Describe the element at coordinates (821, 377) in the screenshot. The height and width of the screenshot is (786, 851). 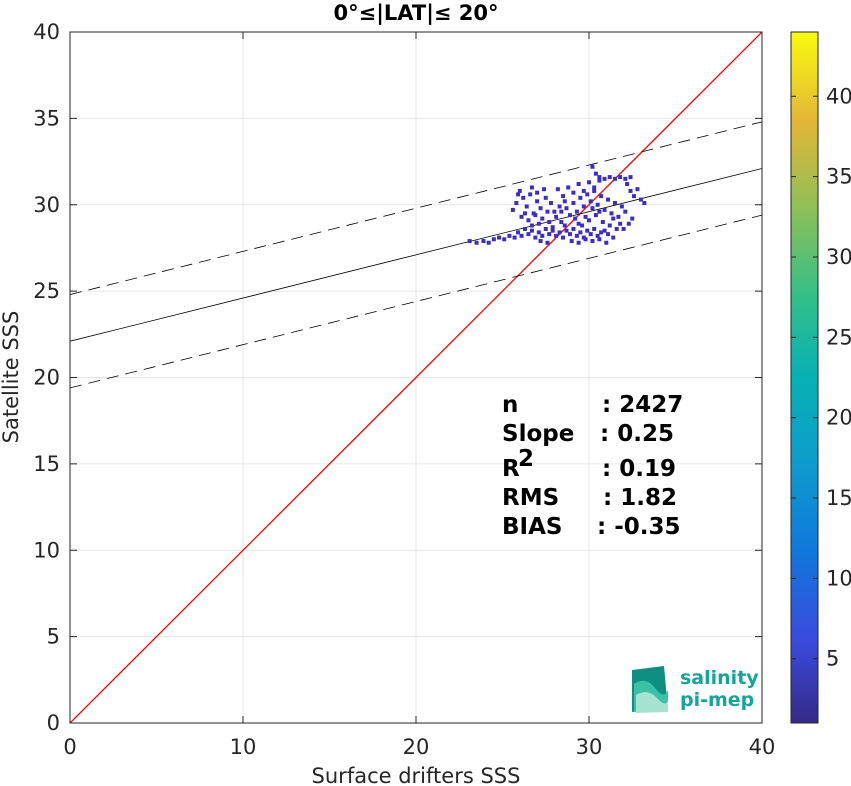
I see `colorbar-ticks: 5 10 15 20 25 30 35 40` at that location.